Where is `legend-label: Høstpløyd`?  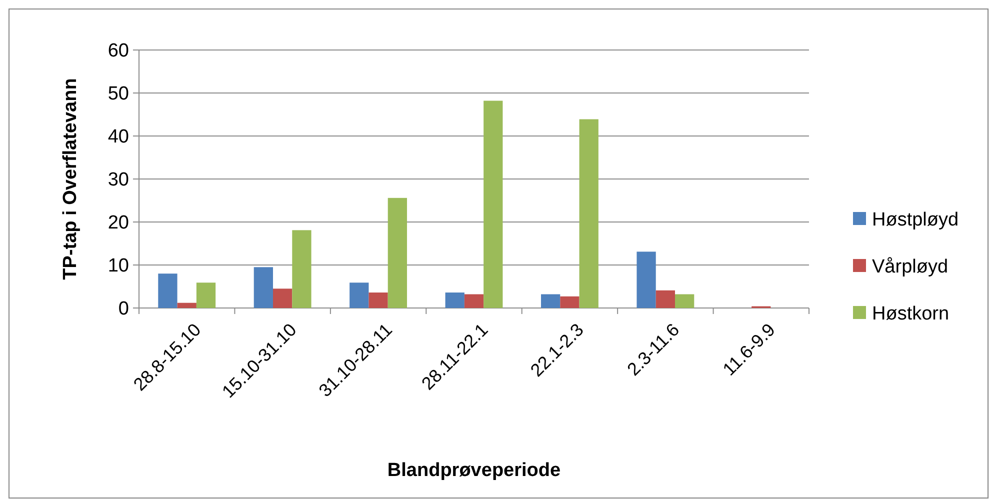
legend-label: Høstpløyd is located at coordinates (915, 220).